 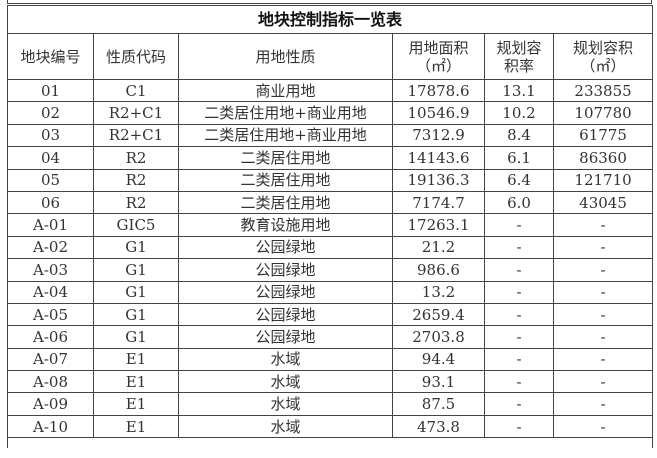 I want to click on table-row: A-07 E1 水域 94.4- -, so click(x=330, y=359).